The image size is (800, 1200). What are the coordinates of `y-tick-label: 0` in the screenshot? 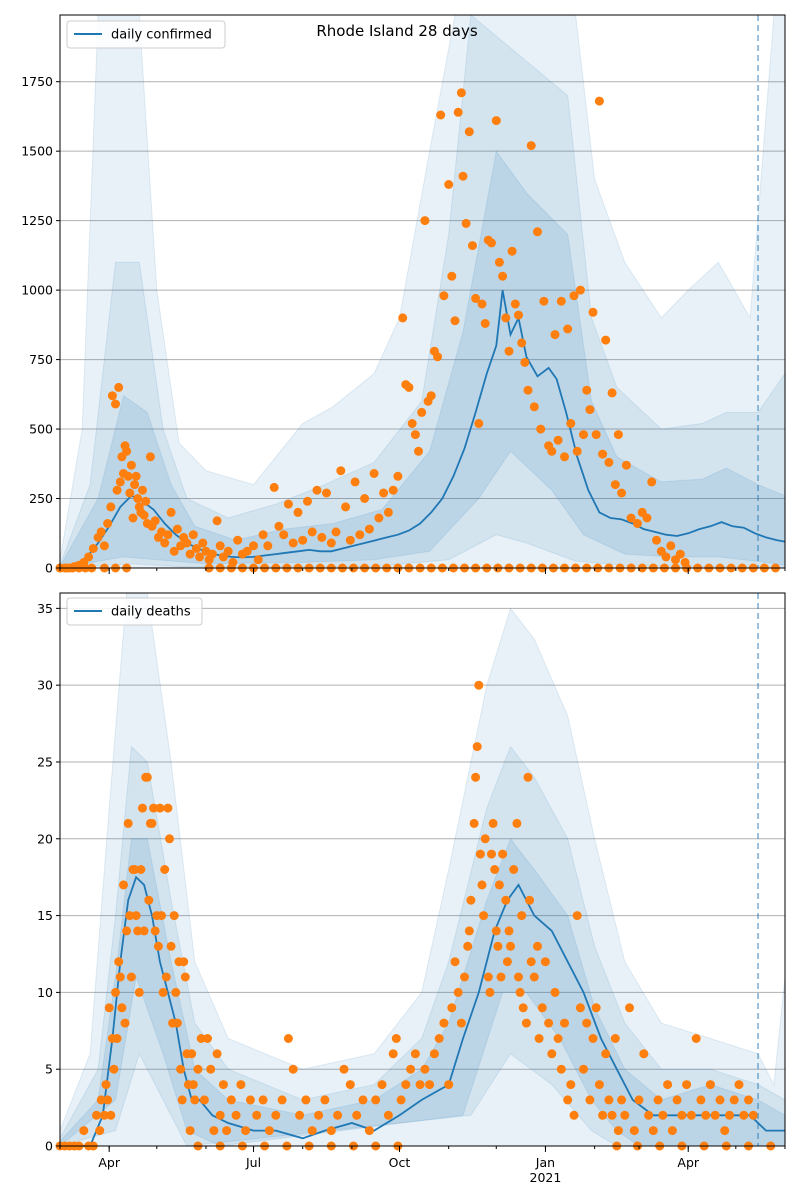 It's located at (49, 568).